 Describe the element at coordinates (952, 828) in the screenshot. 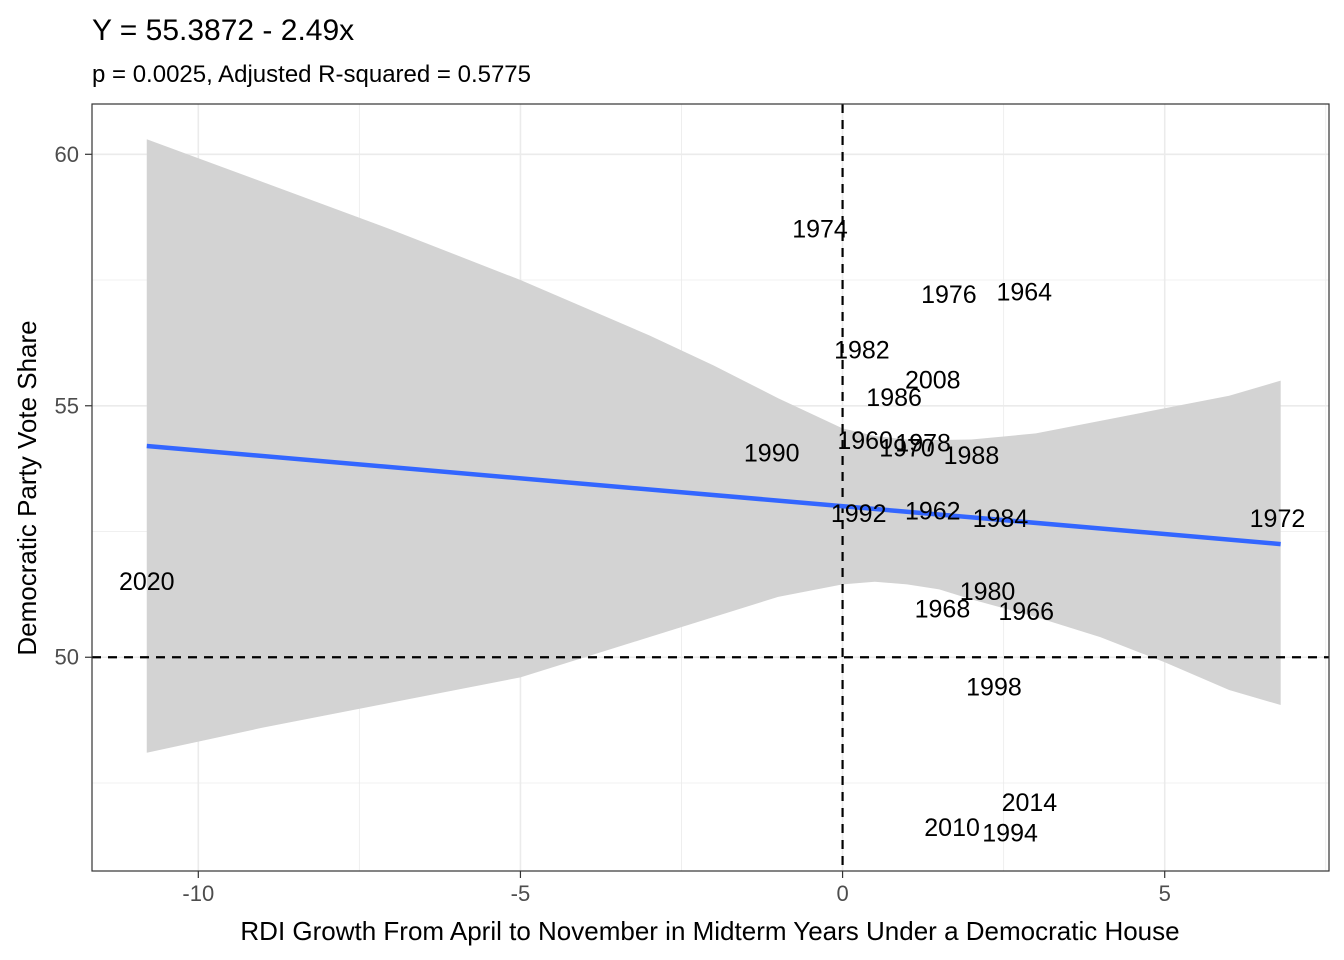

I see `point-label: 2010` at that location.